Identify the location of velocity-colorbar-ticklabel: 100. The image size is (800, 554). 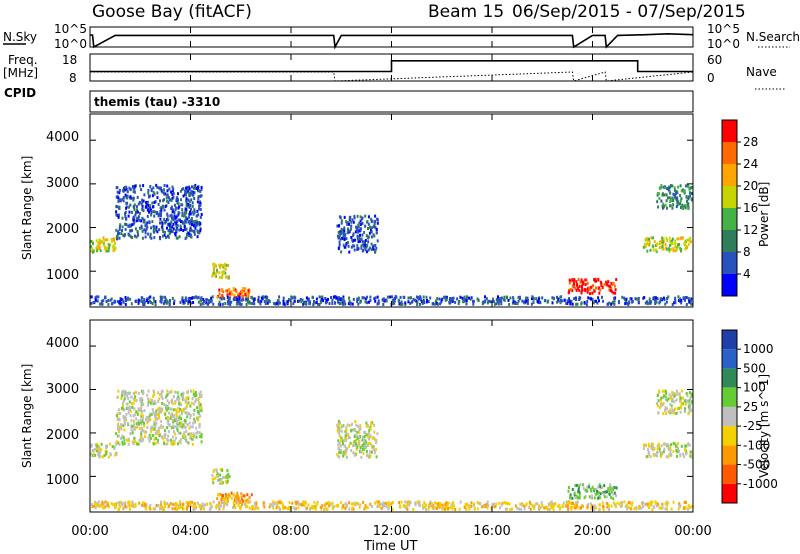
(754, 388).